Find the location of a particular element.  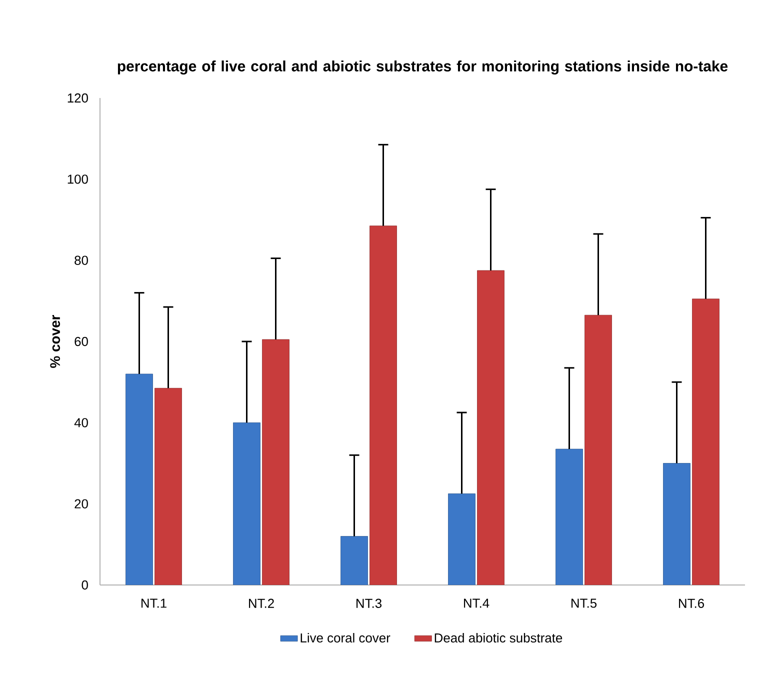

y-tick-label: 100 is located at coordinates (78, 179).